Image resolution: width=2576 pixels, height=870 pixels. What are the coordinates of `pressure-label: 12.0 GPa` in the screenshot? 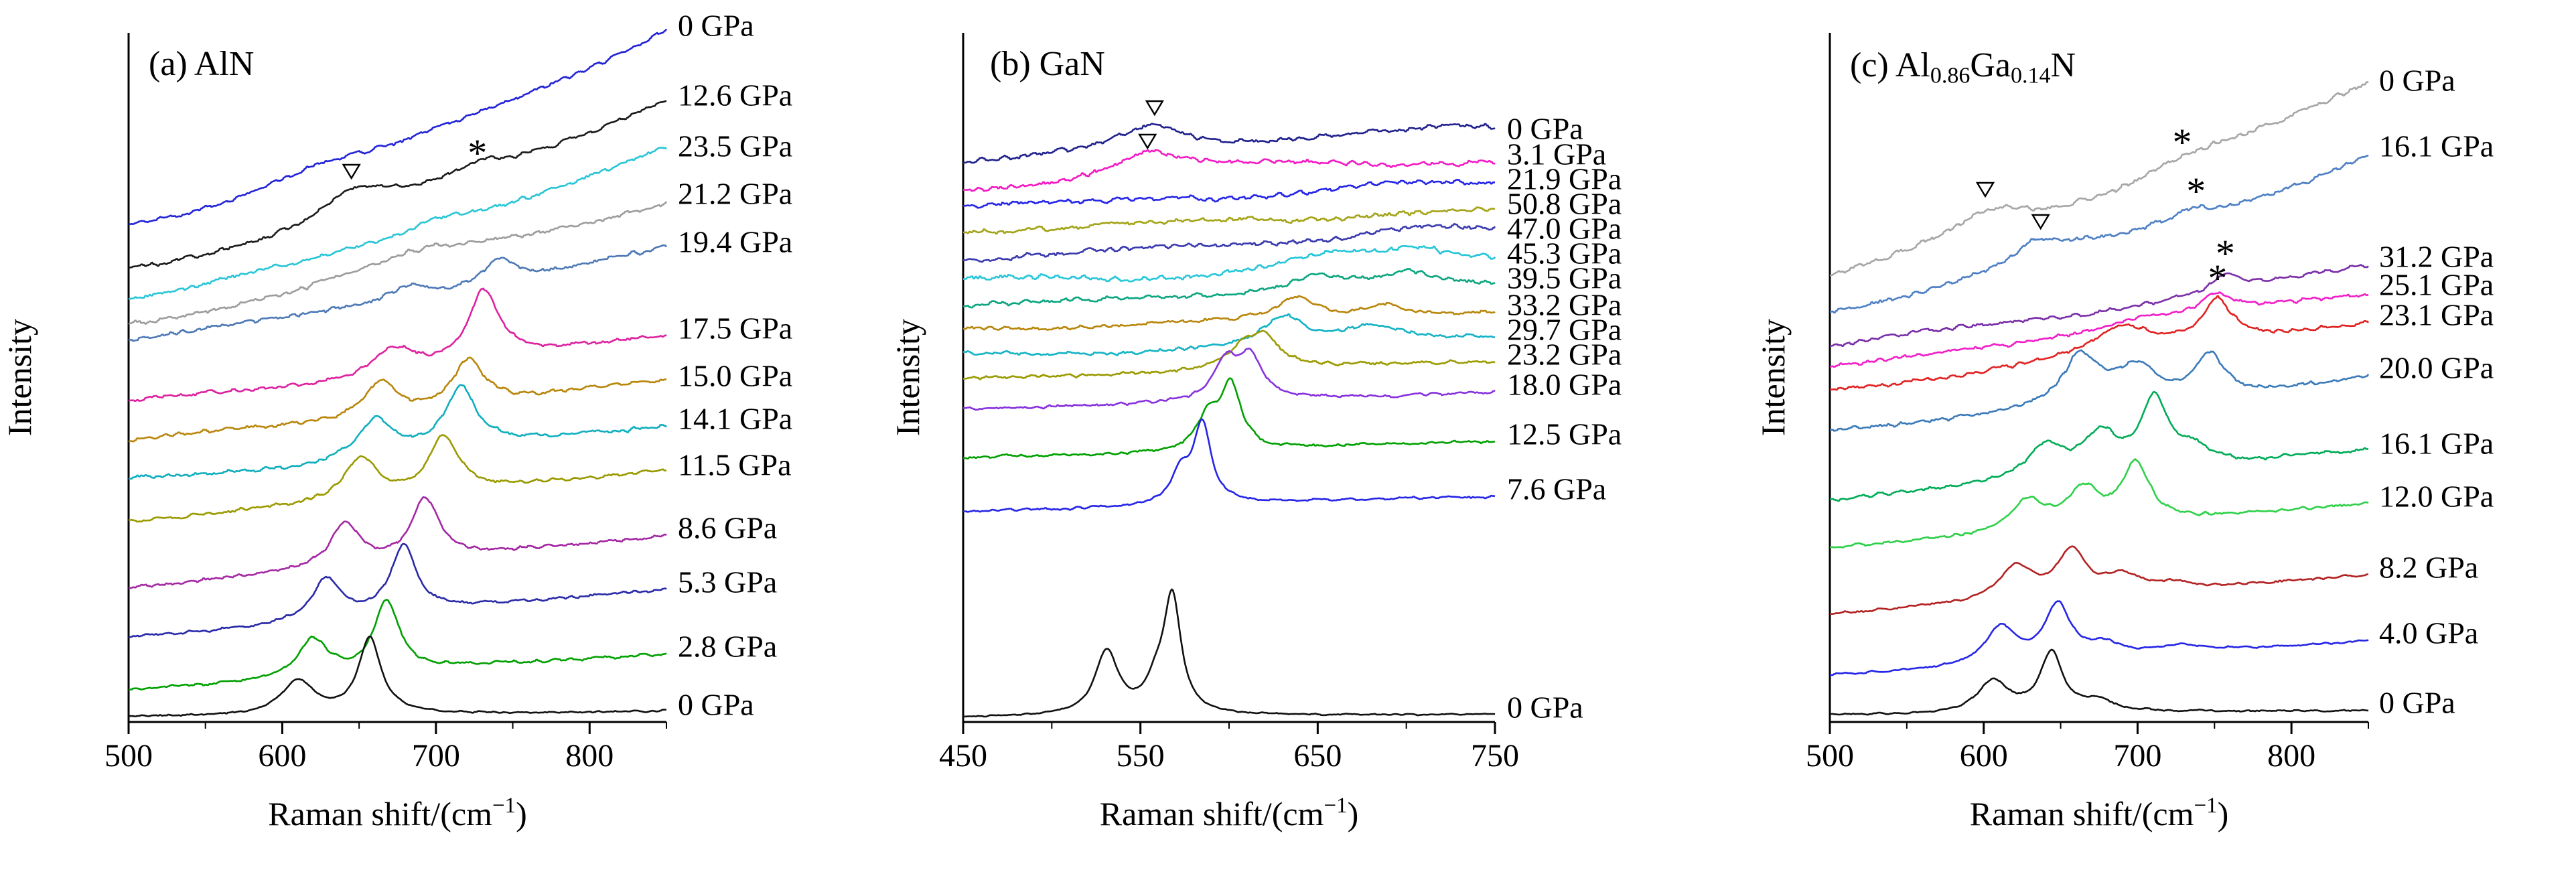 It's located at (2436, 497).